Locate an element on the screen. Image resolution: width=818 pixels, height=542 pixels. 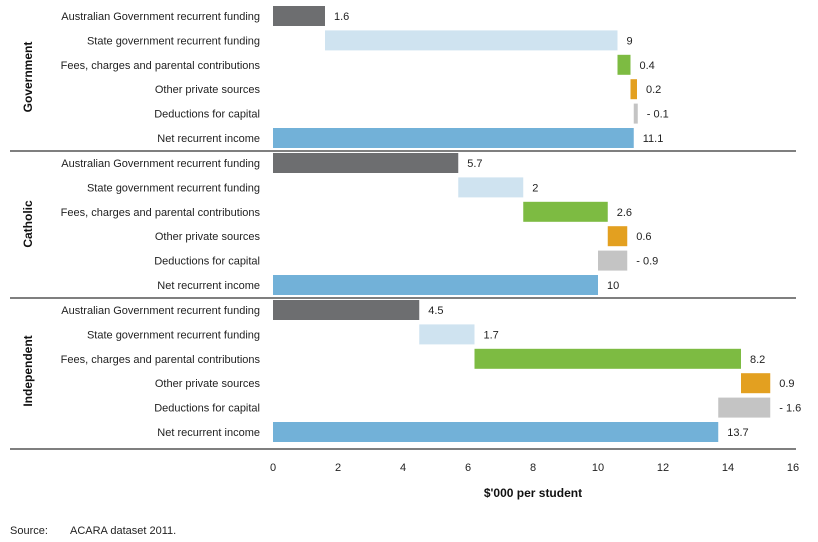
source-prefix: Source: is located at coordinates (29, 531).